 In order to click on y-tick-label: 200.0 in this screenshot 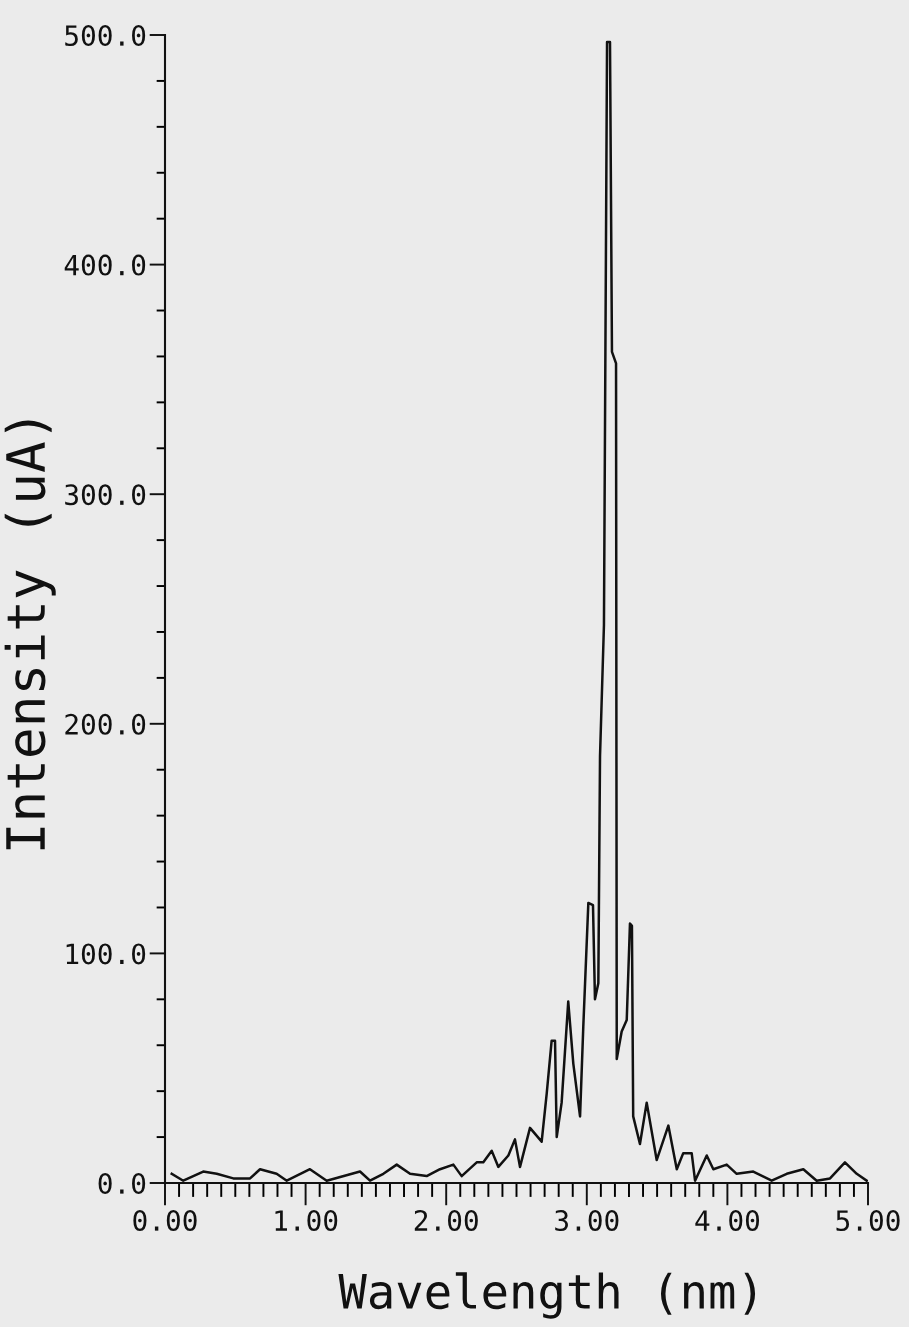, I will do `click(105, 724)`.